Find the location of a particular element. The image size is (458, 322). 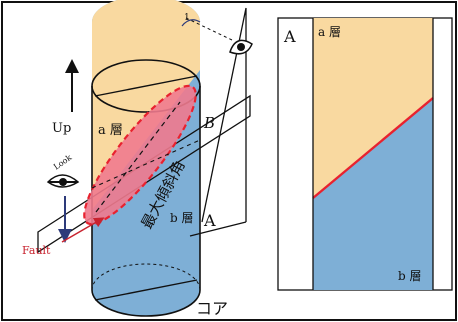

top-view-line is located at coordinates (209, 29).